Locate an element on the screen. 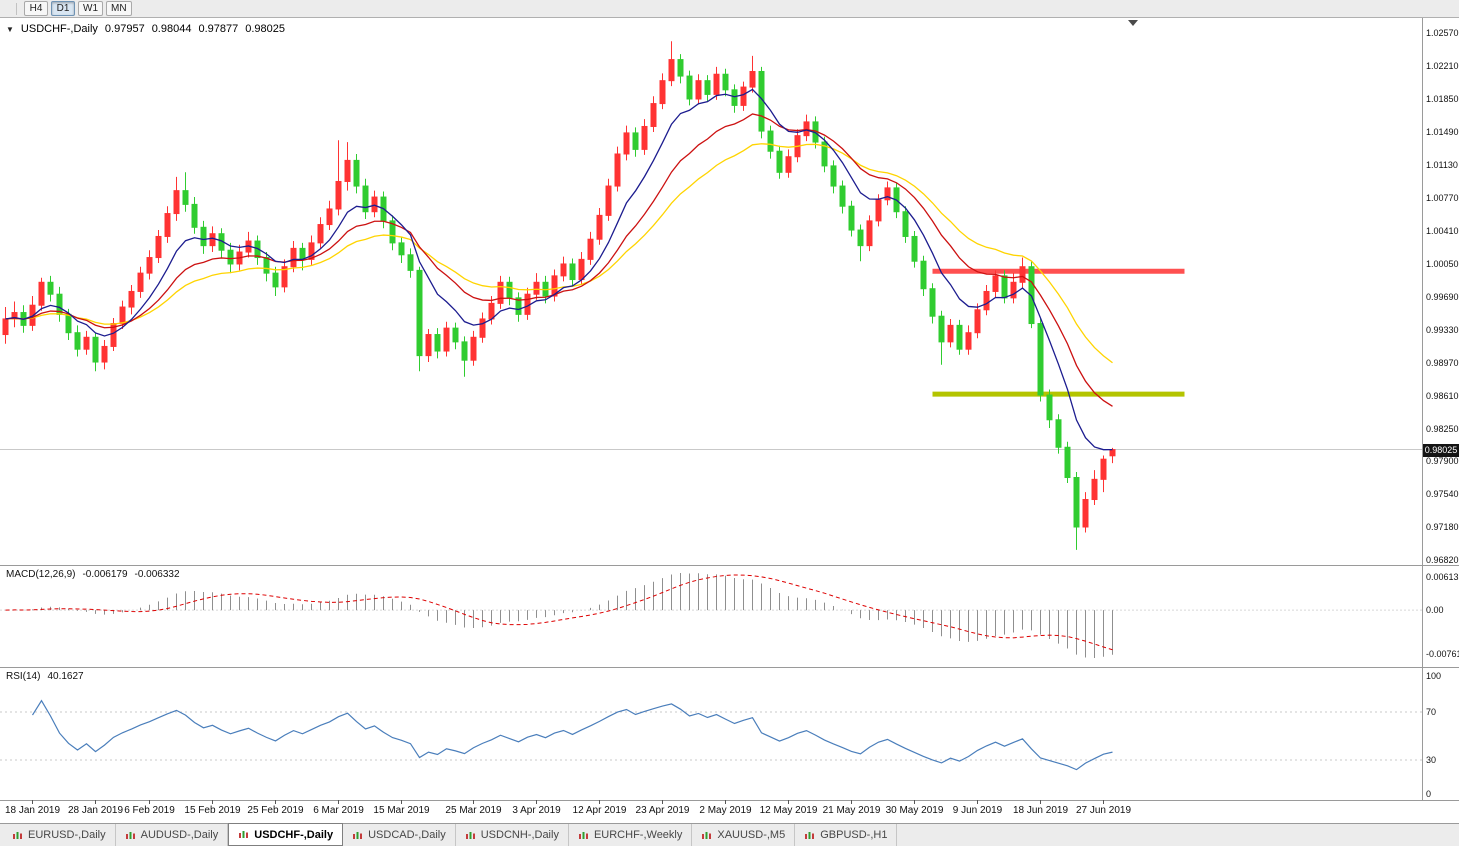  timeframe-button-d1: D1 is located at coordinates (63, 8).